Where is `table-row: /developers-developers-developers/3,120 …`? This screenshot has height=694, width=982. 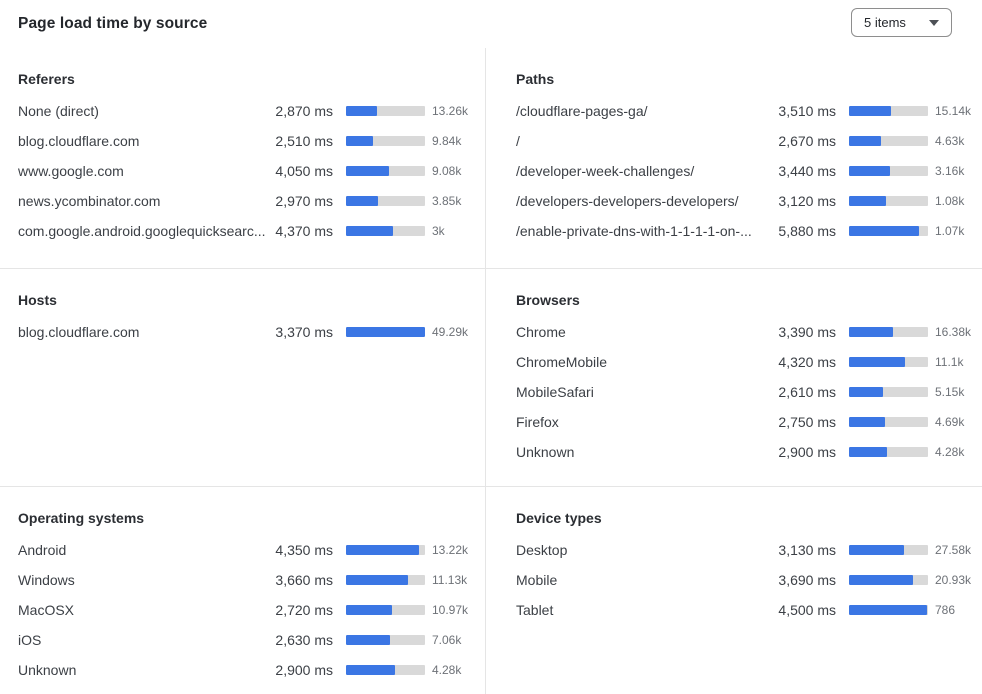
table-row: /developers-developers-developers/3,120 … is located at coordinates (744, 201).